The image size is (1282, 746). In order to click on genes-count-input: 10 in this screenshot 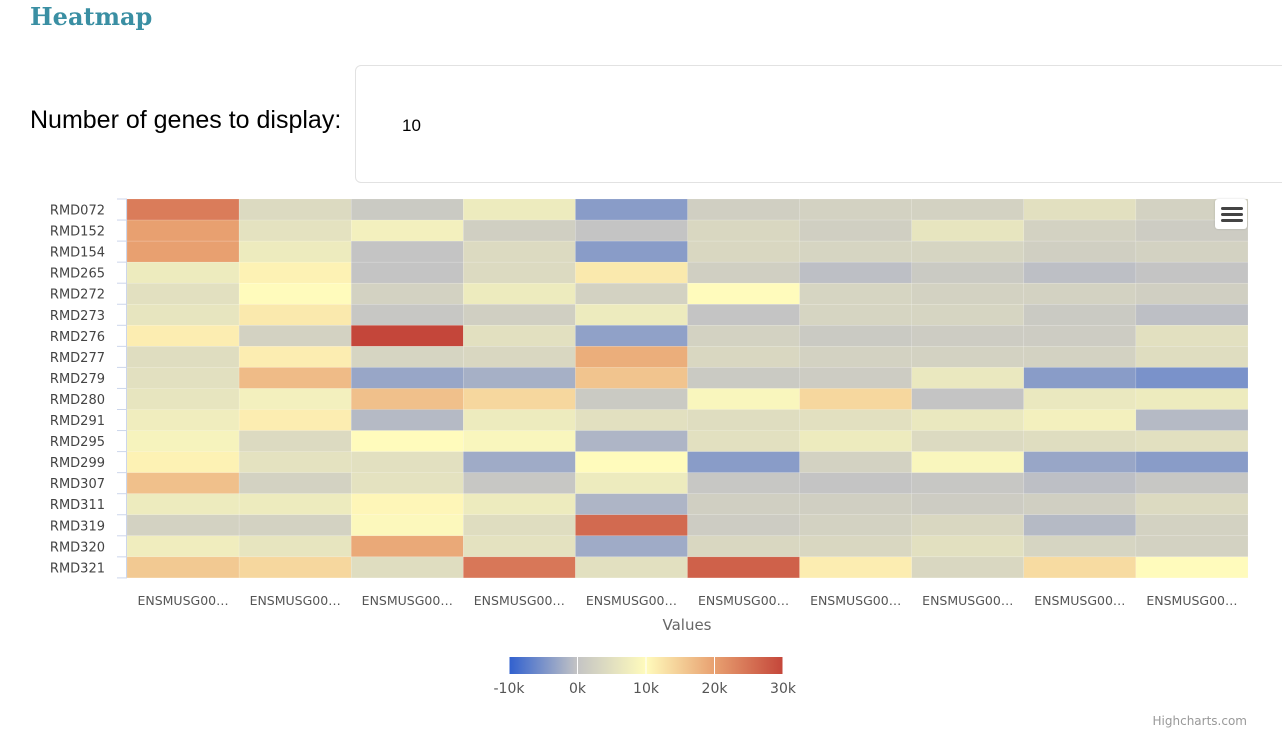, I will do `click(818, 124)`.